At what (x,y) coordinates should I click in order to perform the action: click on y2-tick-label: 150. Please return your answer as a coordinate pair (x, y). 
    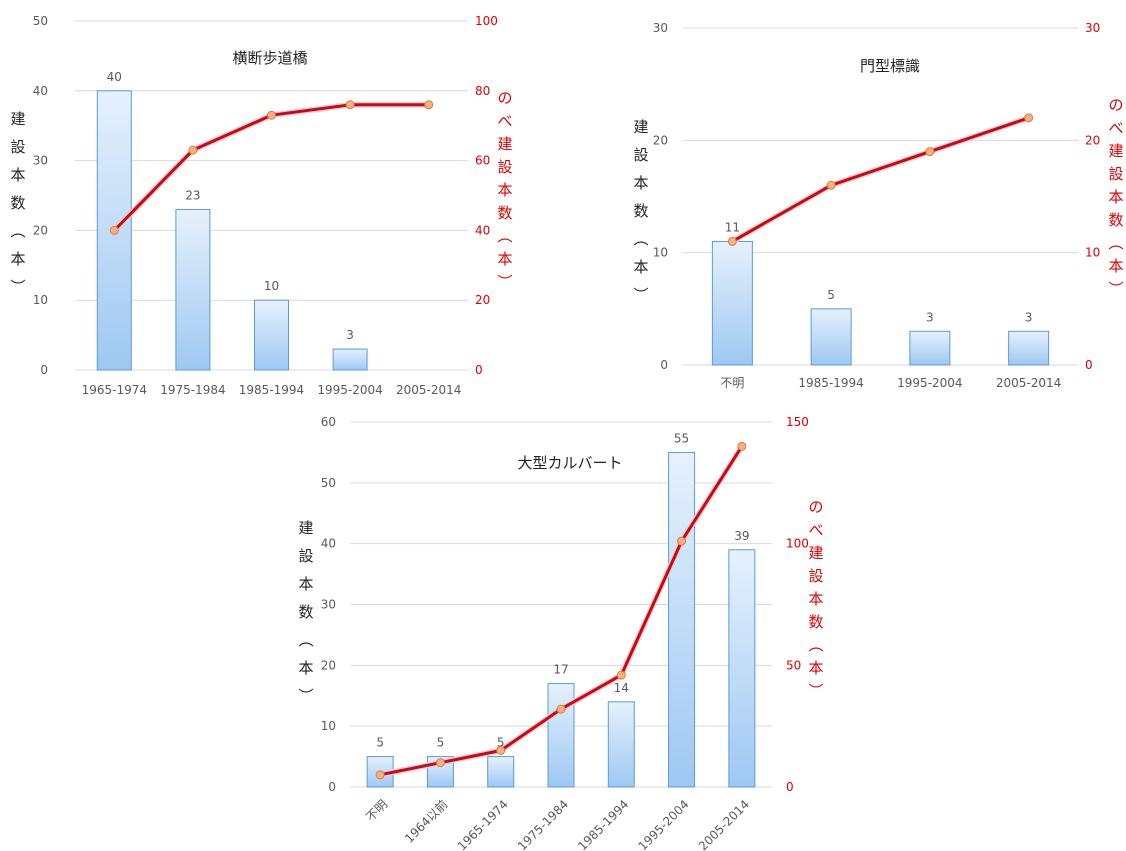
    Looking at the image, I should click on (797, 422).